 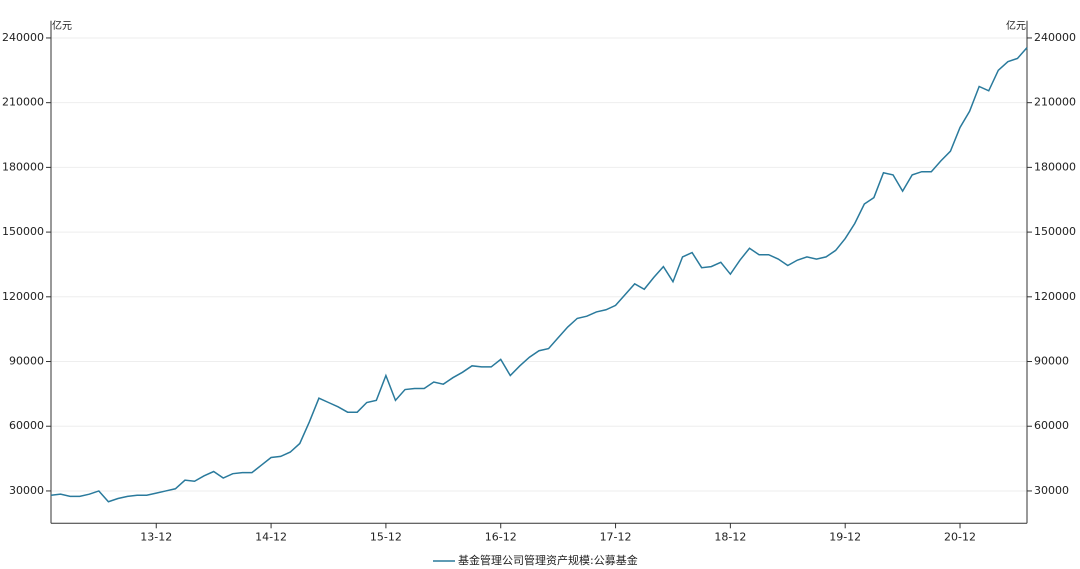 What do you see at coordinates (1055, 231) in the screenshot?
I see `y2-tick-label: 150000` at bounding box center [1055, 231].